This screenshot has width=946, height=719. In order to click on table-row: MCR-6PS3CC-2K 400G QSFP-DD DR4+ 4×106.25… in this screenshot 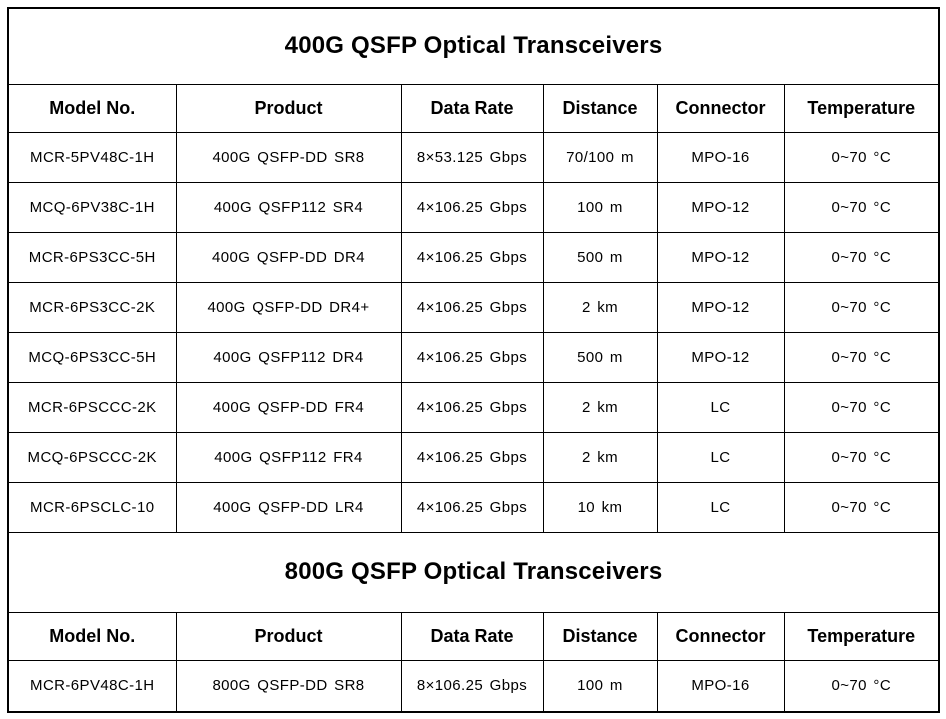, I will do `click(473, 307)`.